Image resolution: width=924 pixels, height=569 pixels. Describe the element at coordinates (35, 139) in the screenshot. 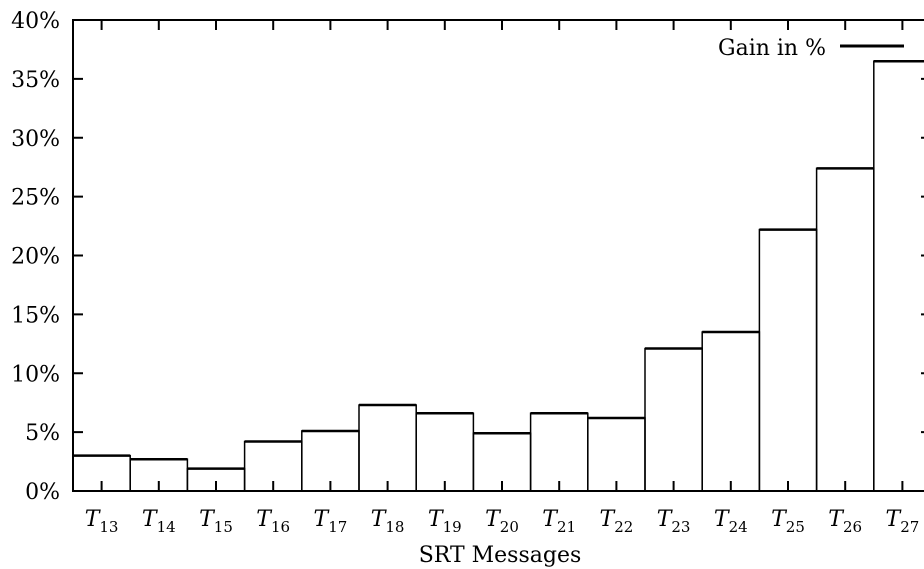

I see `y-tick-label: 30%` at that location.